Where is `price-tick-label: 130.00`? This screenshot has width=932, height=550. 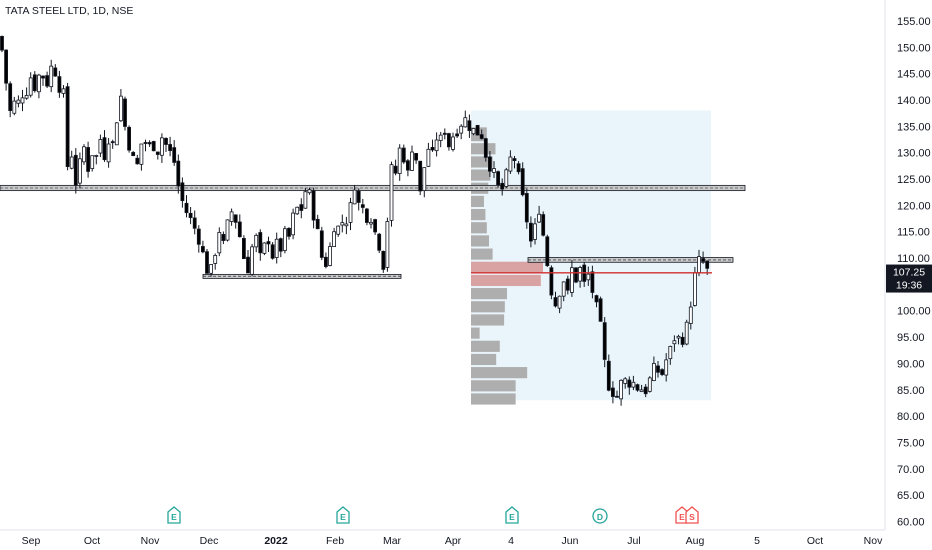
price-tick-label: 130.00 is located at coordinates (914, 154).